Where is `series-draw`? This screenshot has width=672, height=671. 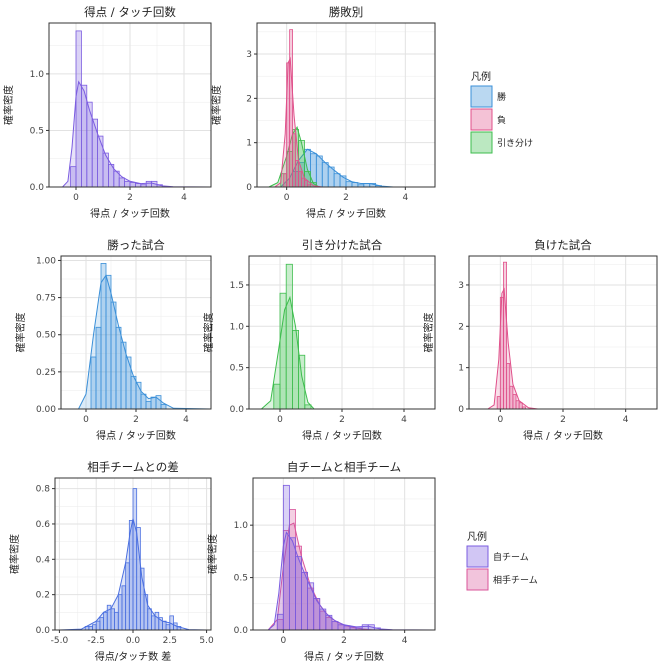 series-draw is located at coordinates (348, 336).